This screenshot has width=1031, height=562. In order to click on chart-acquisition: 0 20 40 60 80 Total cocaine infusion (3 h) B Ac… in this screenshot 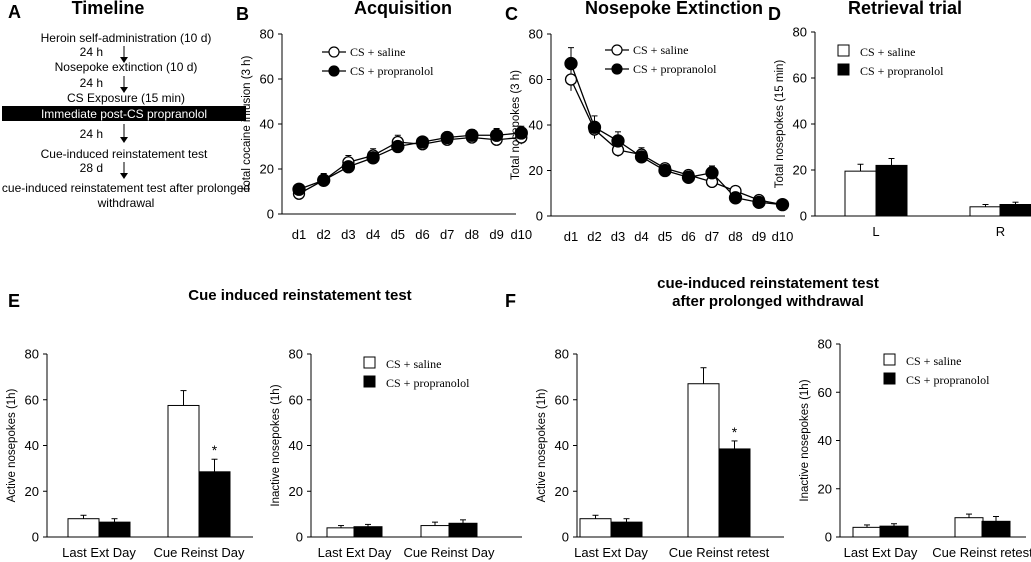, I will do `click(384, 121)`.